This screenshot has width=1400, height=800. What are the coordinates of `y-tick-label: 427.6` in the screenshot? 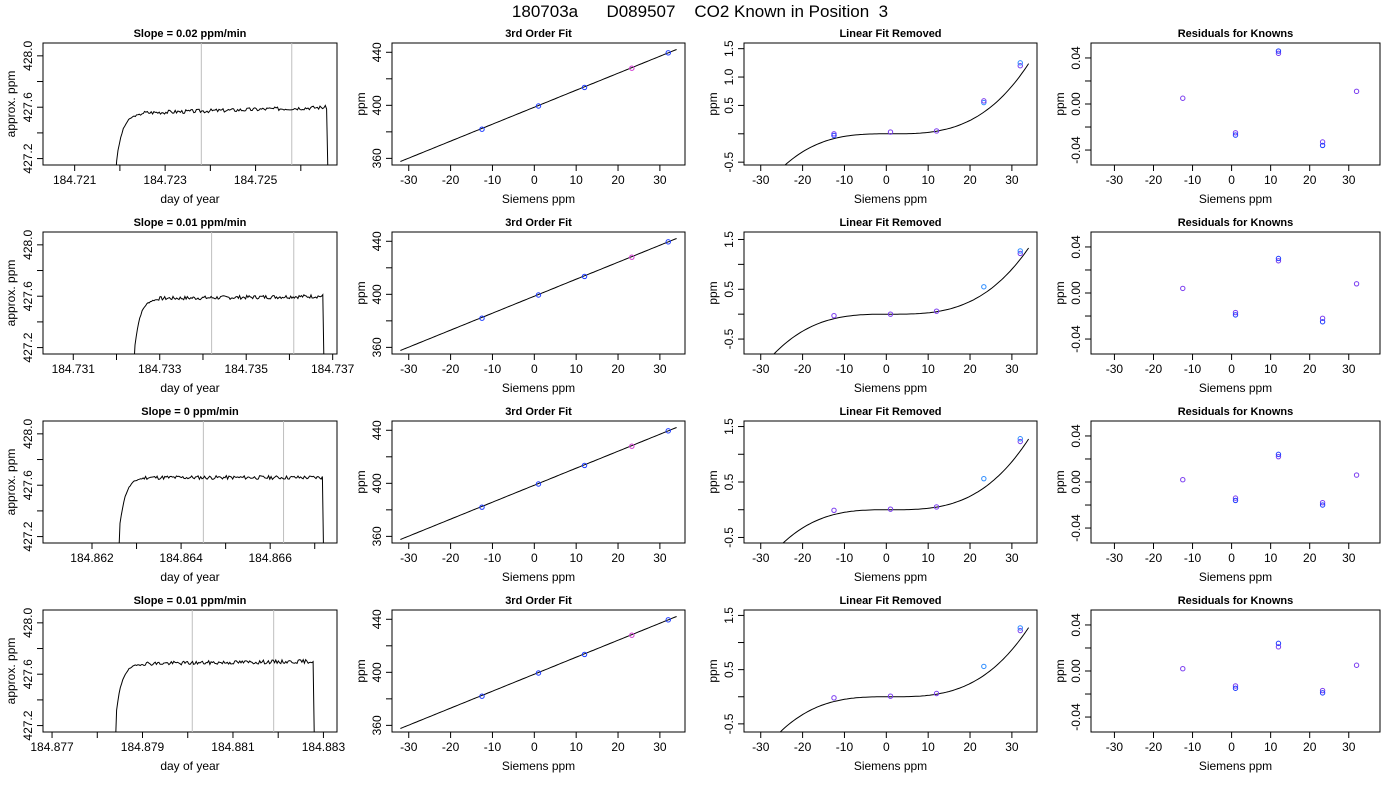 It's located at (28, 107).